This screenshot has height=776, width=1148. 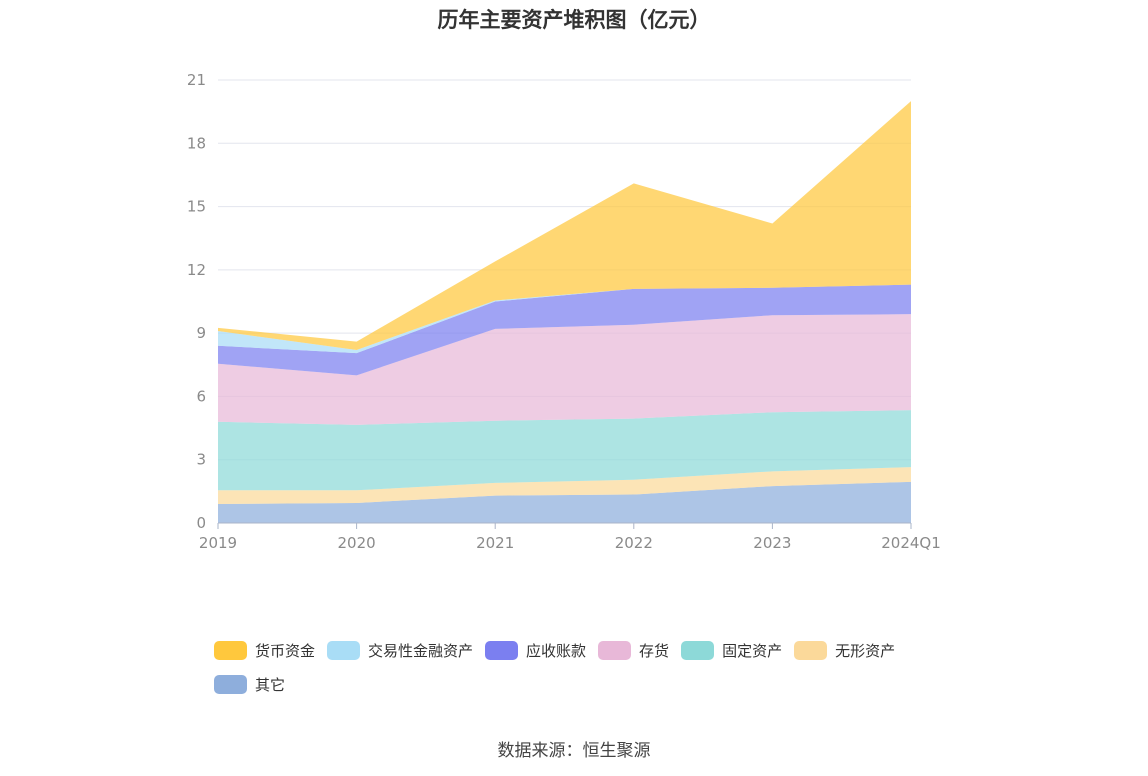 I want to click on legend-label: 固定资产, so click(x=752, y=650).